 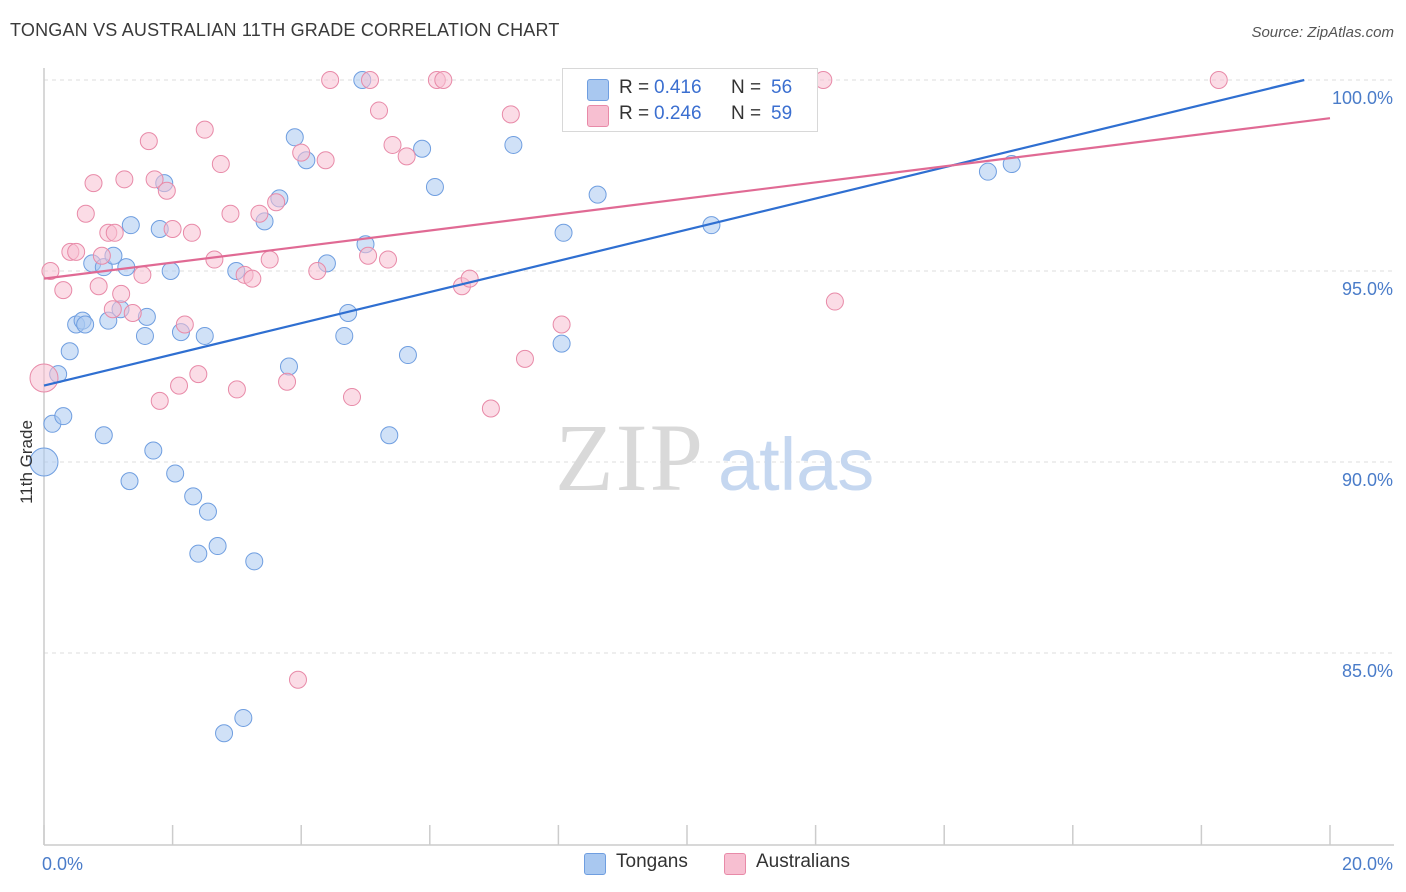 I want to click on series-legend: Tongans Australians, so click(x=703, y=864).